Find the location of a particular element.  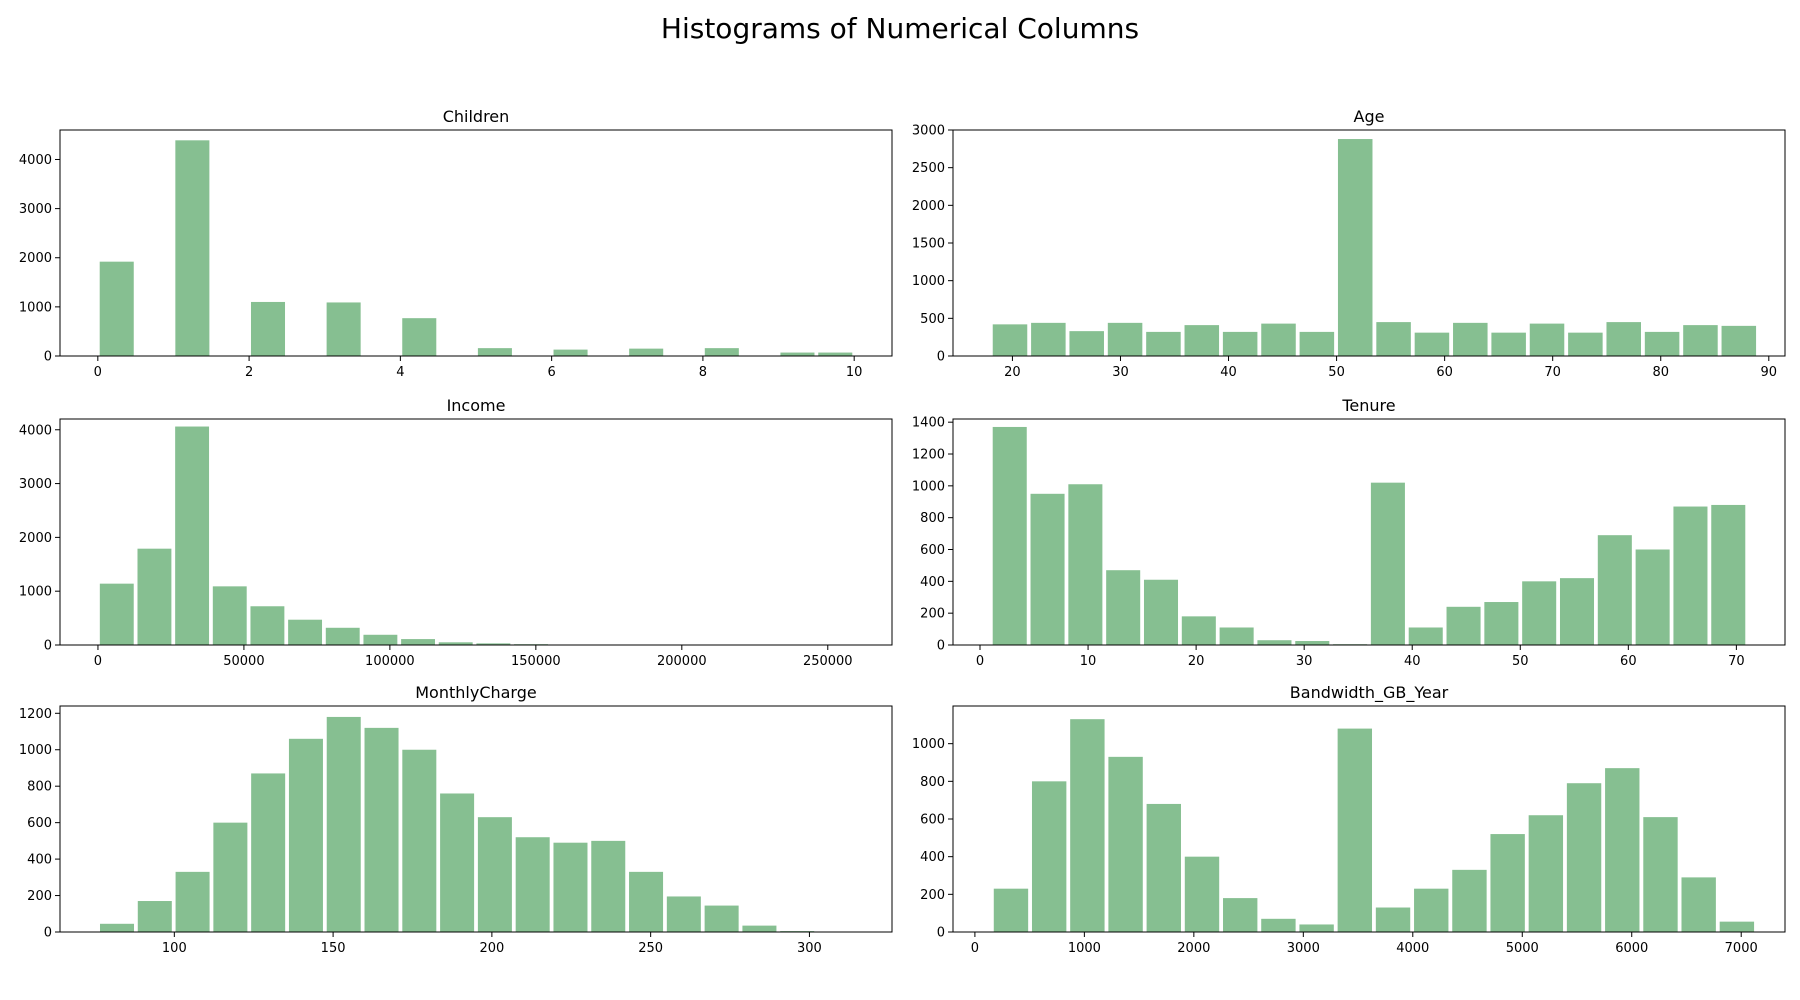

x-tick-label: 200000 is located at coordinates (682, 661).